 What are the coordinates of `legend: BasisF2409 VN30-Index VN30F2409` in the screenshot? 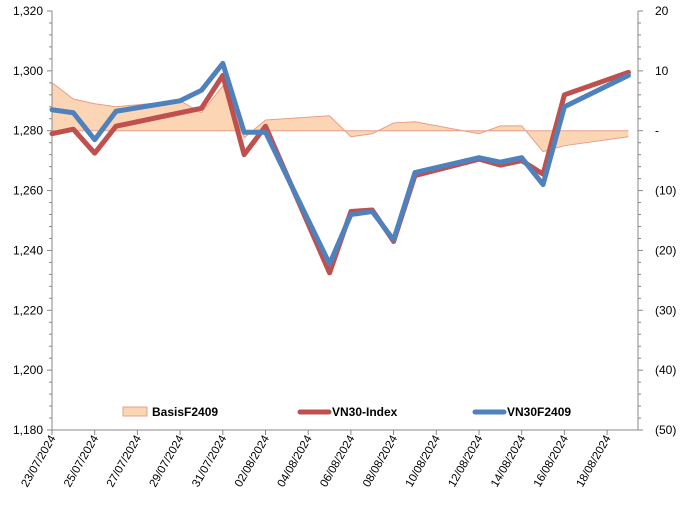 It's located at (346, 412).